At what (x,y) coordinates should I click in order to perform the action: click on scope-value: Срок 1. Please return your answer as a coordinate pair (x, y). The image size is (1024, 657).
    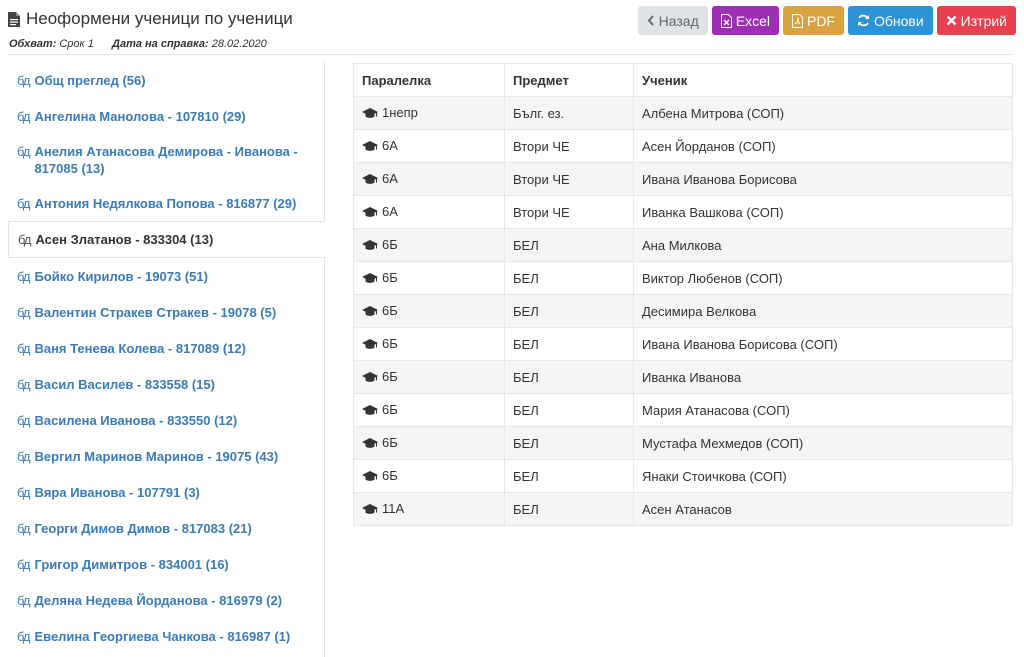
    Looking at the image, I should click on (76, 44).